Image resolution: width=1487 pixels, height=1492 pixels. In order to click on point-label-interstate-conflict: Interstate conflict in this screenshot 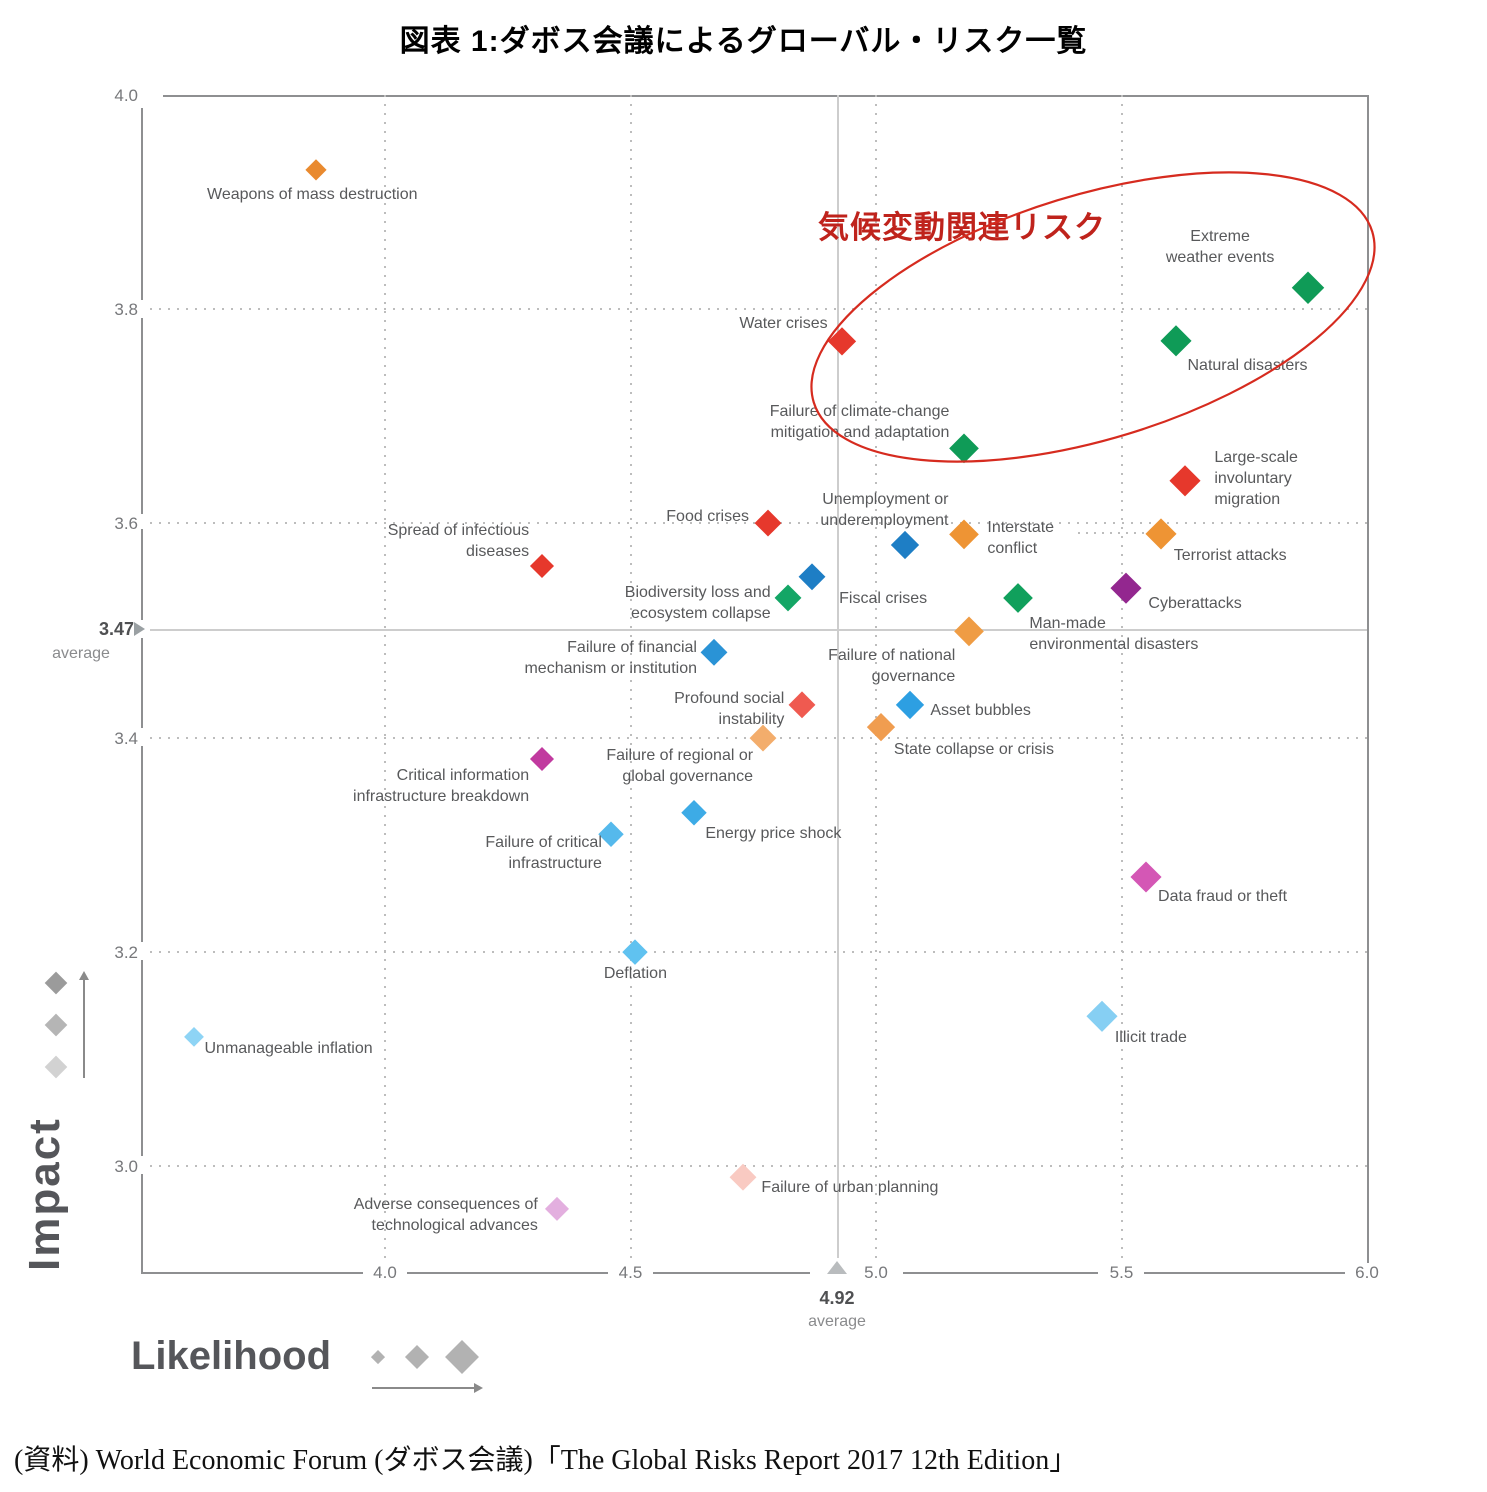, I will do `click(1021, 538)`.